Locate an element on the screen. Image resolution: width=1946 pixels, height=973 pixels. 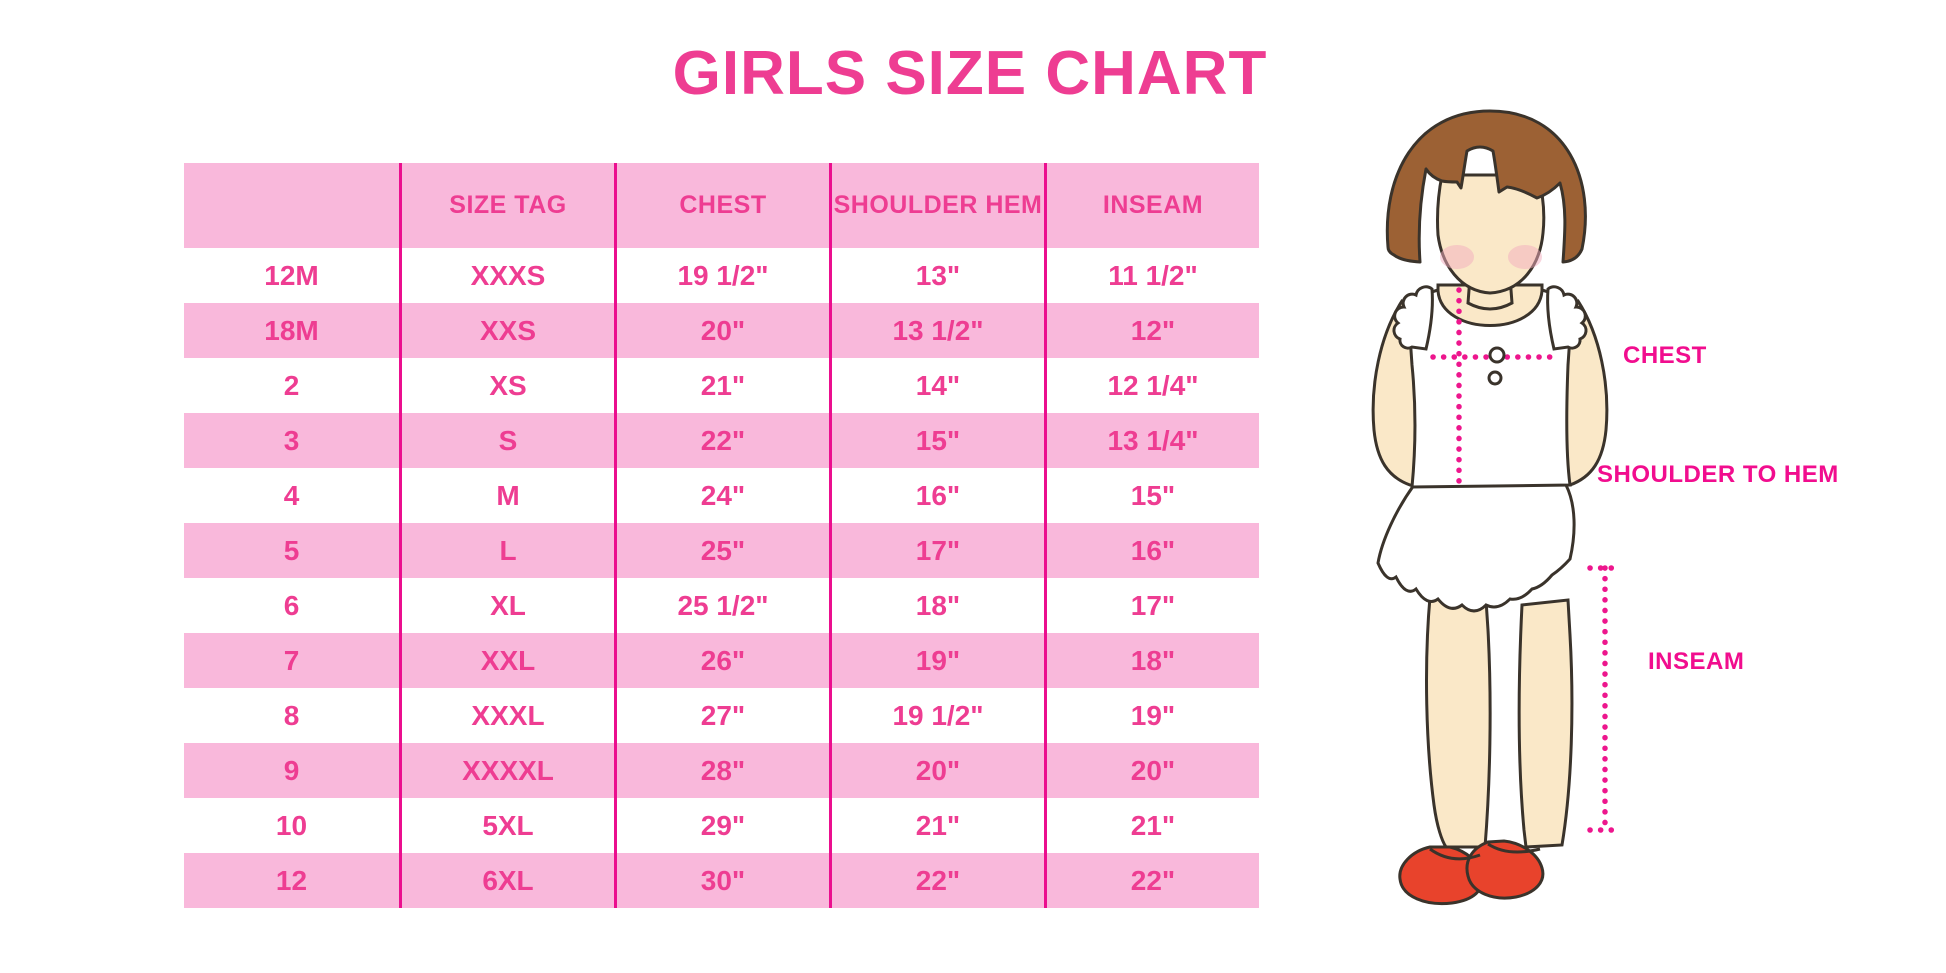
size-row-6-col-4: 17" is located at coordinates (1151, 605).